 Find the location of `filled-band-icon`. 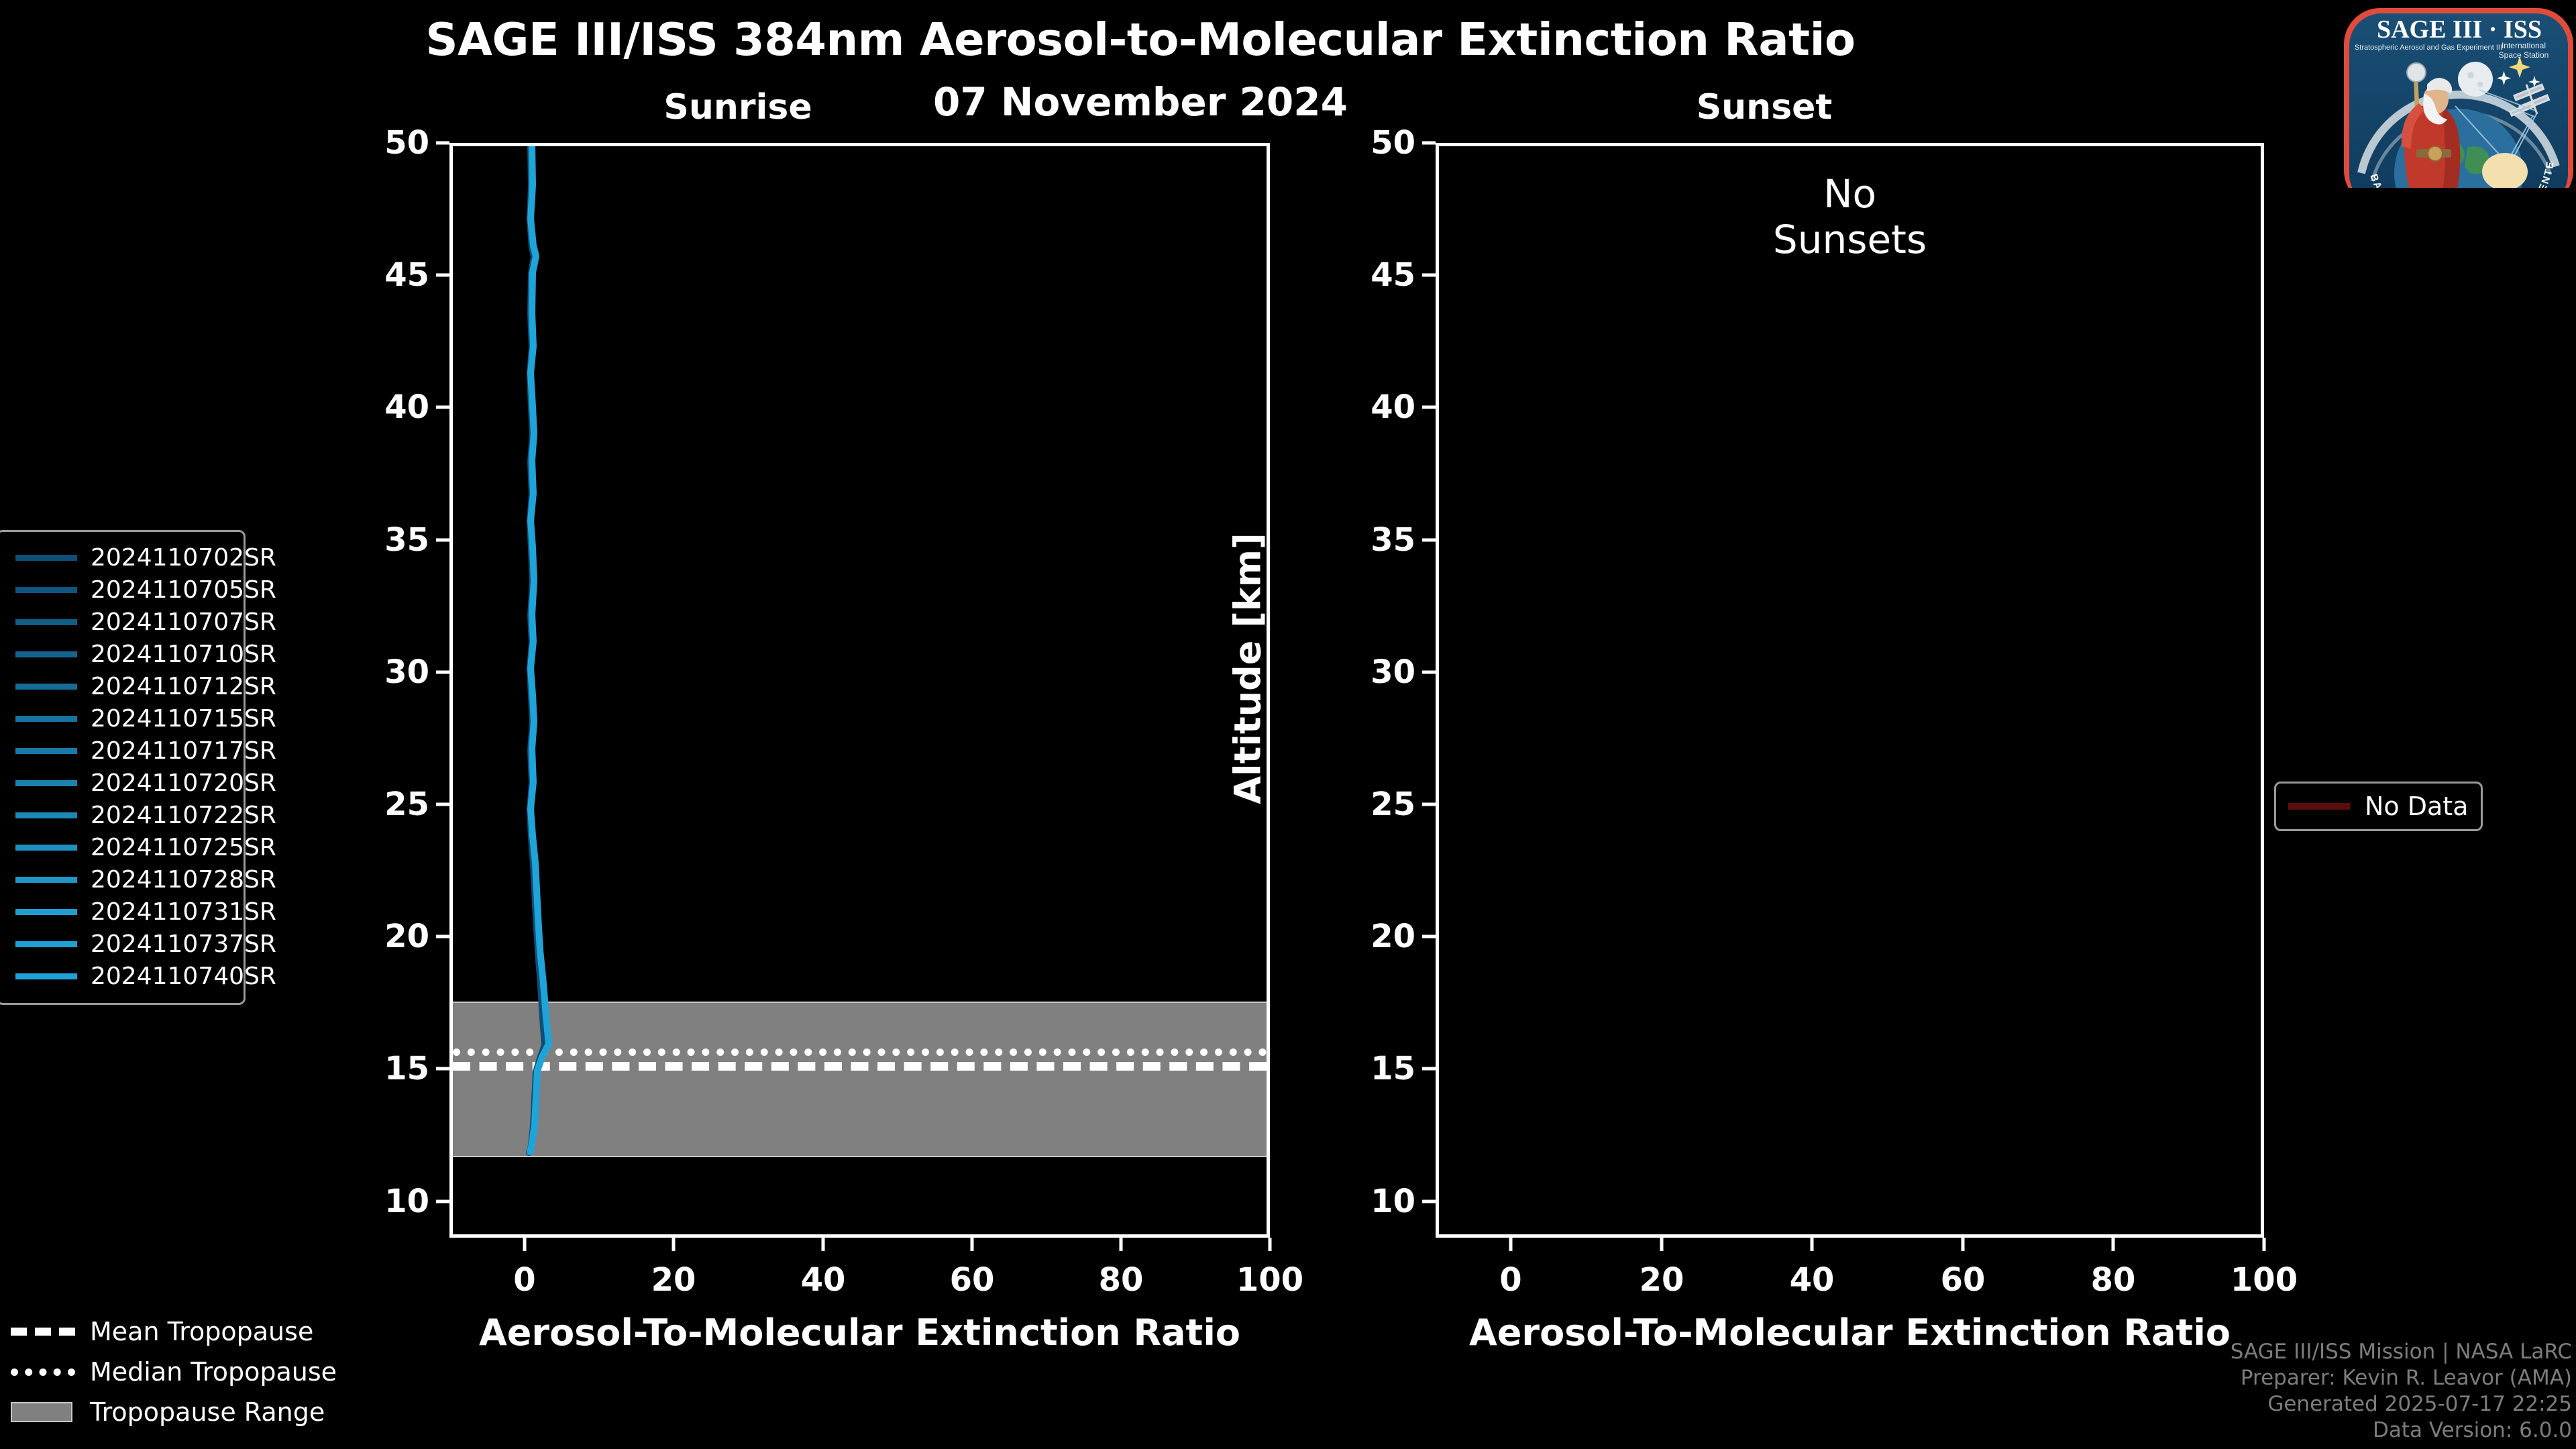

filled-band-icon is located at coordinates (43, 1412).